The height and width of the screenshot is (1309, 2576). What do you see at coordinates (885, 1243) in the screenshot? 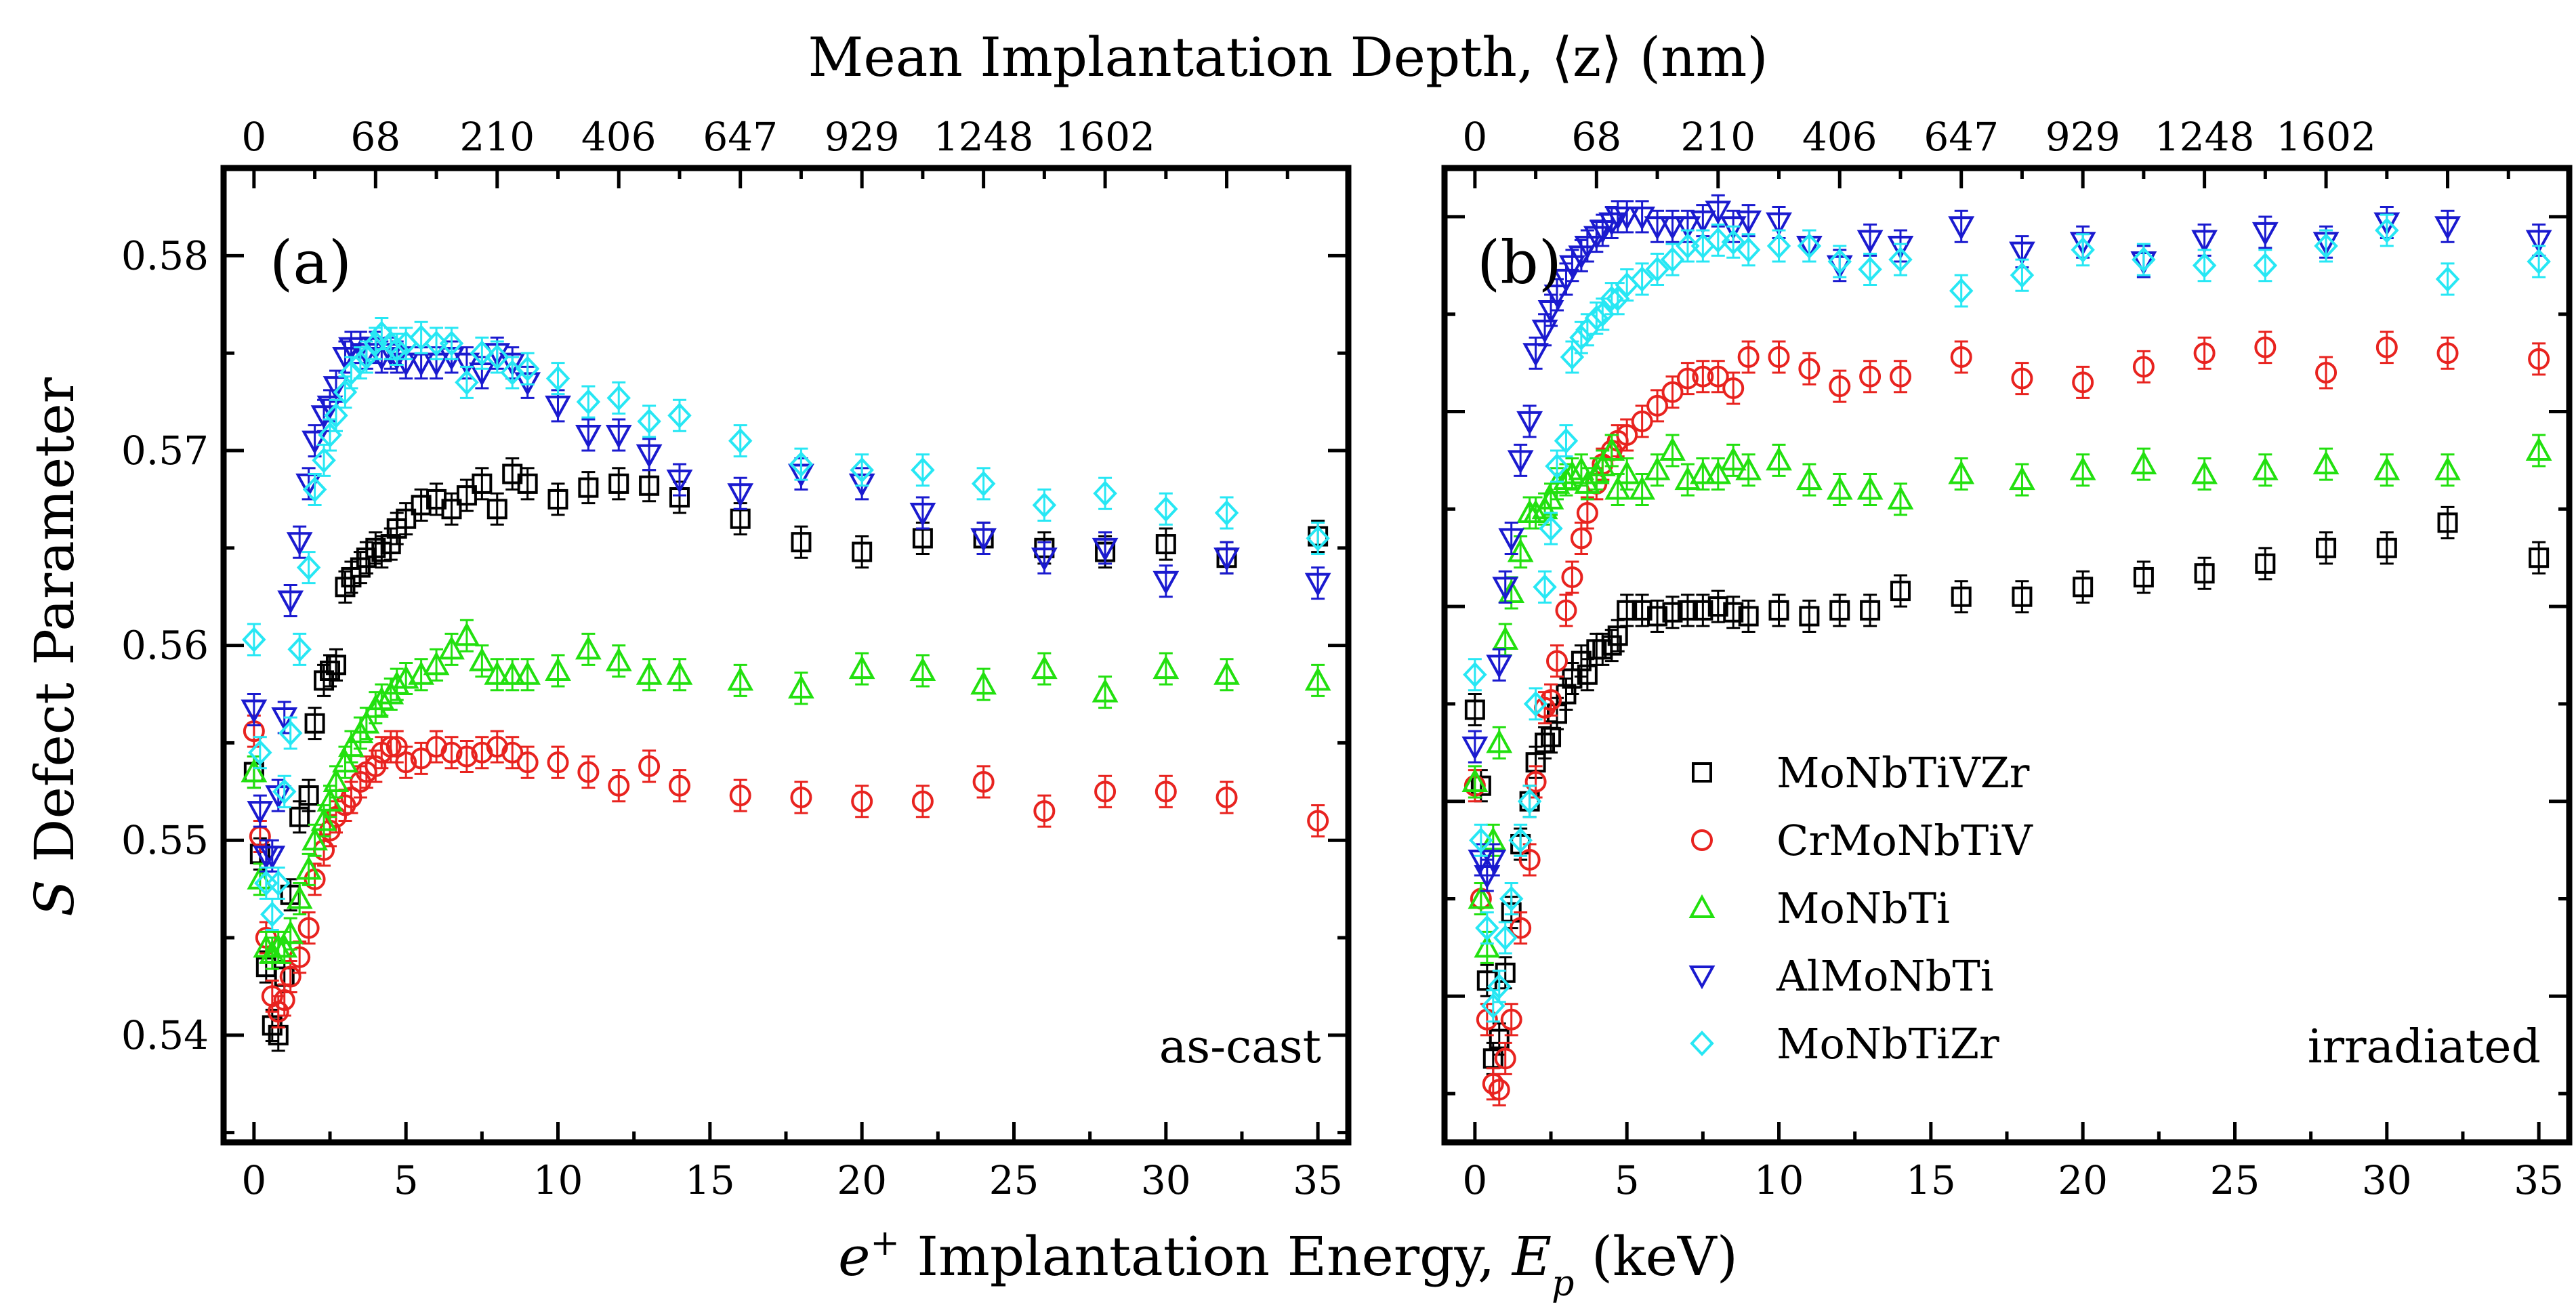
I see `bottom-axis-title-plus: +` at bounding box center [885, 1243].